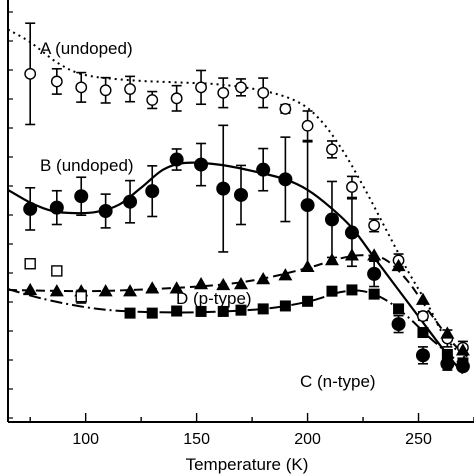 The image size is (474, 474). Describe the element at coordinates (196, 439) in the screenshot. I see `x-tick-label: 150` at that location.